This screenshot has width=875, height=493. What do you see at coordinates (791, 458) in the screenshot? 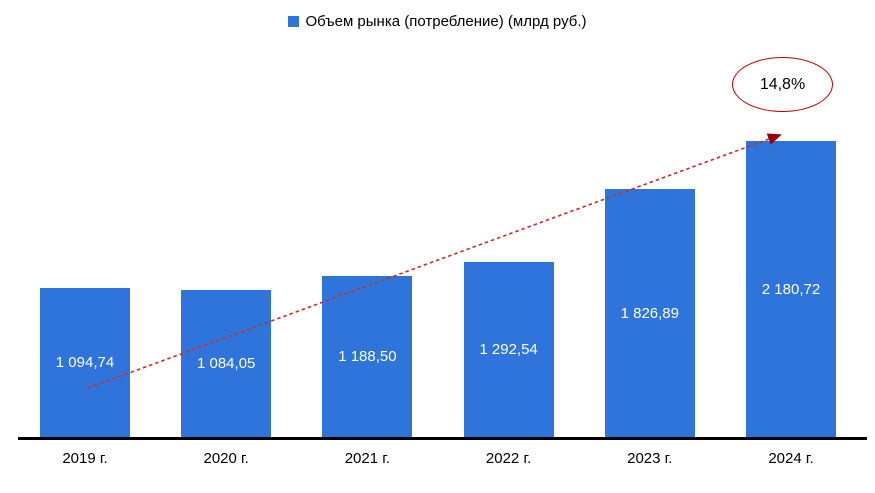
I see `x-axis-label: 2024 г.` at bounding box center [791, 458].